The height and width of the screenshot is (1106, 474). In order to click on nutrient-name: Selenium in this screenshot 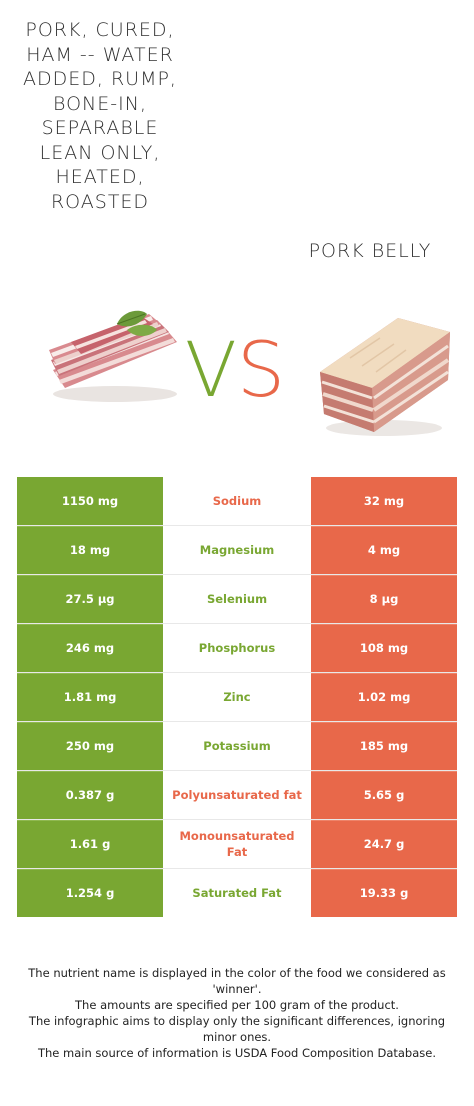, I will do `click(237, 599)`.